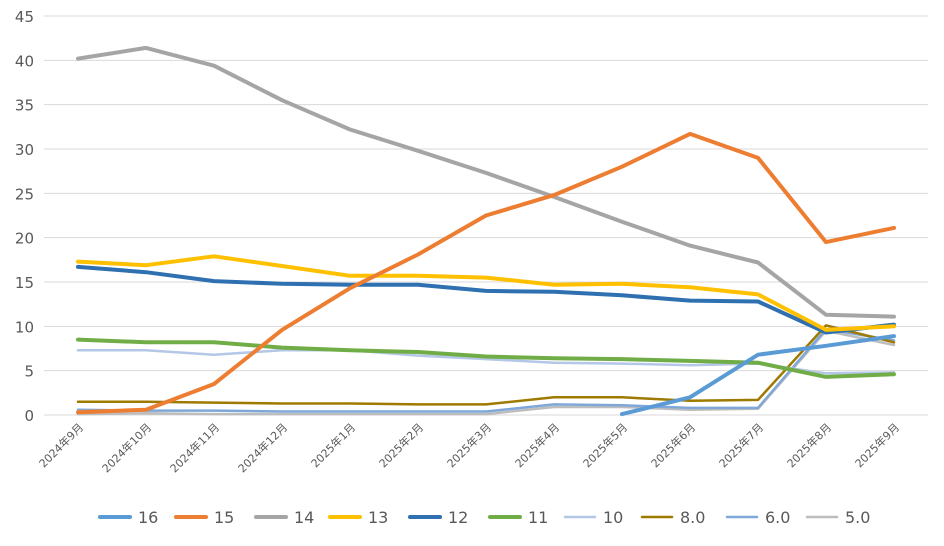 This screenshot has width=944, height=546. What do you see at coordinates (809, 445) in the screenshot?
I see `x-tick-label: 2025年8月` at bounding box center [809, 445].